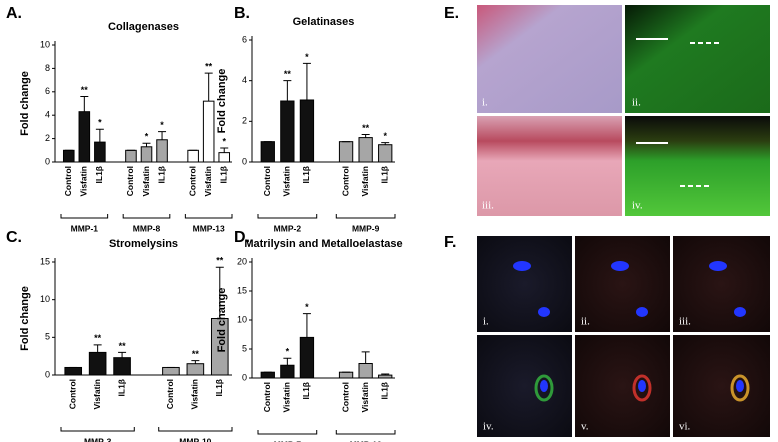 This screenshot has width=778, height=442. What do you see at coordinates (47, 337) in the screenshot?
I see `y-tick-label: 5` at bounding box center [47, 337].